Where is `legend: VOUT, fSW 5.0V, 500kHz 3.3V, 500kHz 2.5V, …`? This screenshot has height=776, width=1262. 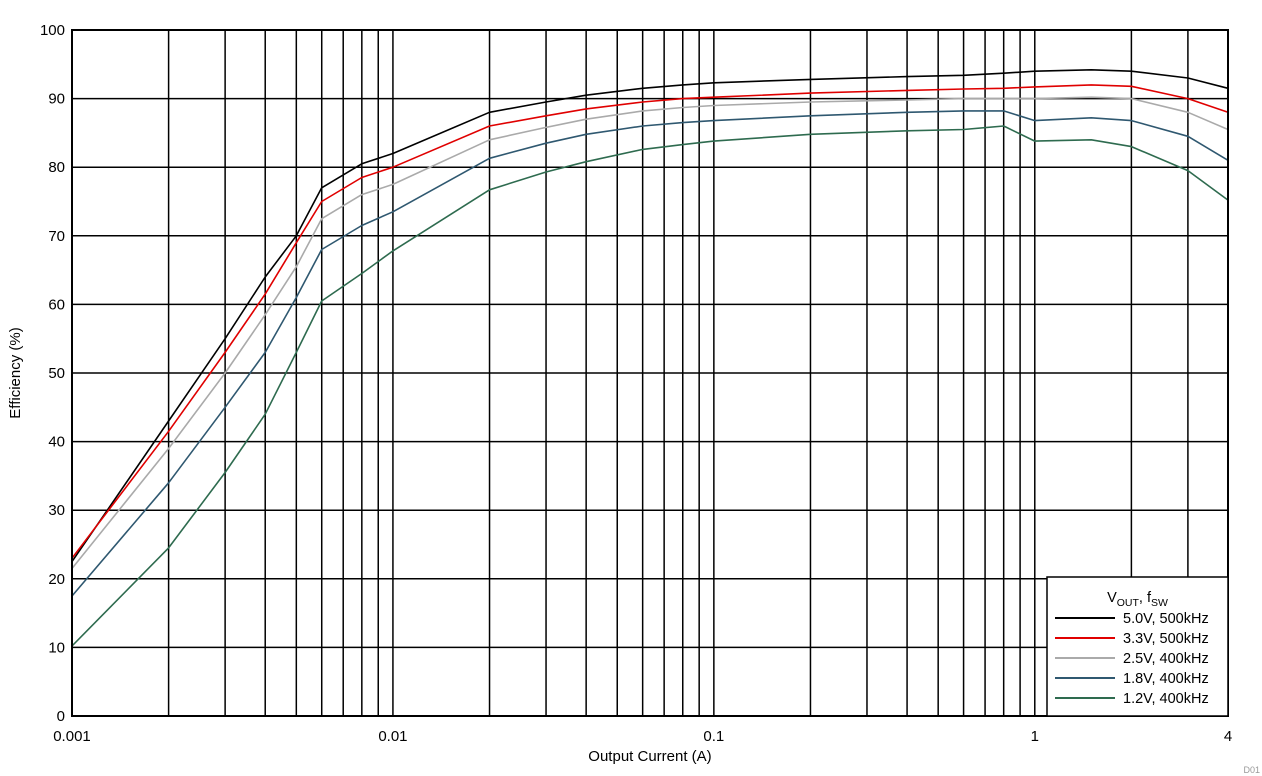 legend: VOUT, fSW 5.0V, 500kHz 3.3V, 500kHz 2.5V, … is located at coordinates (1137, 646).